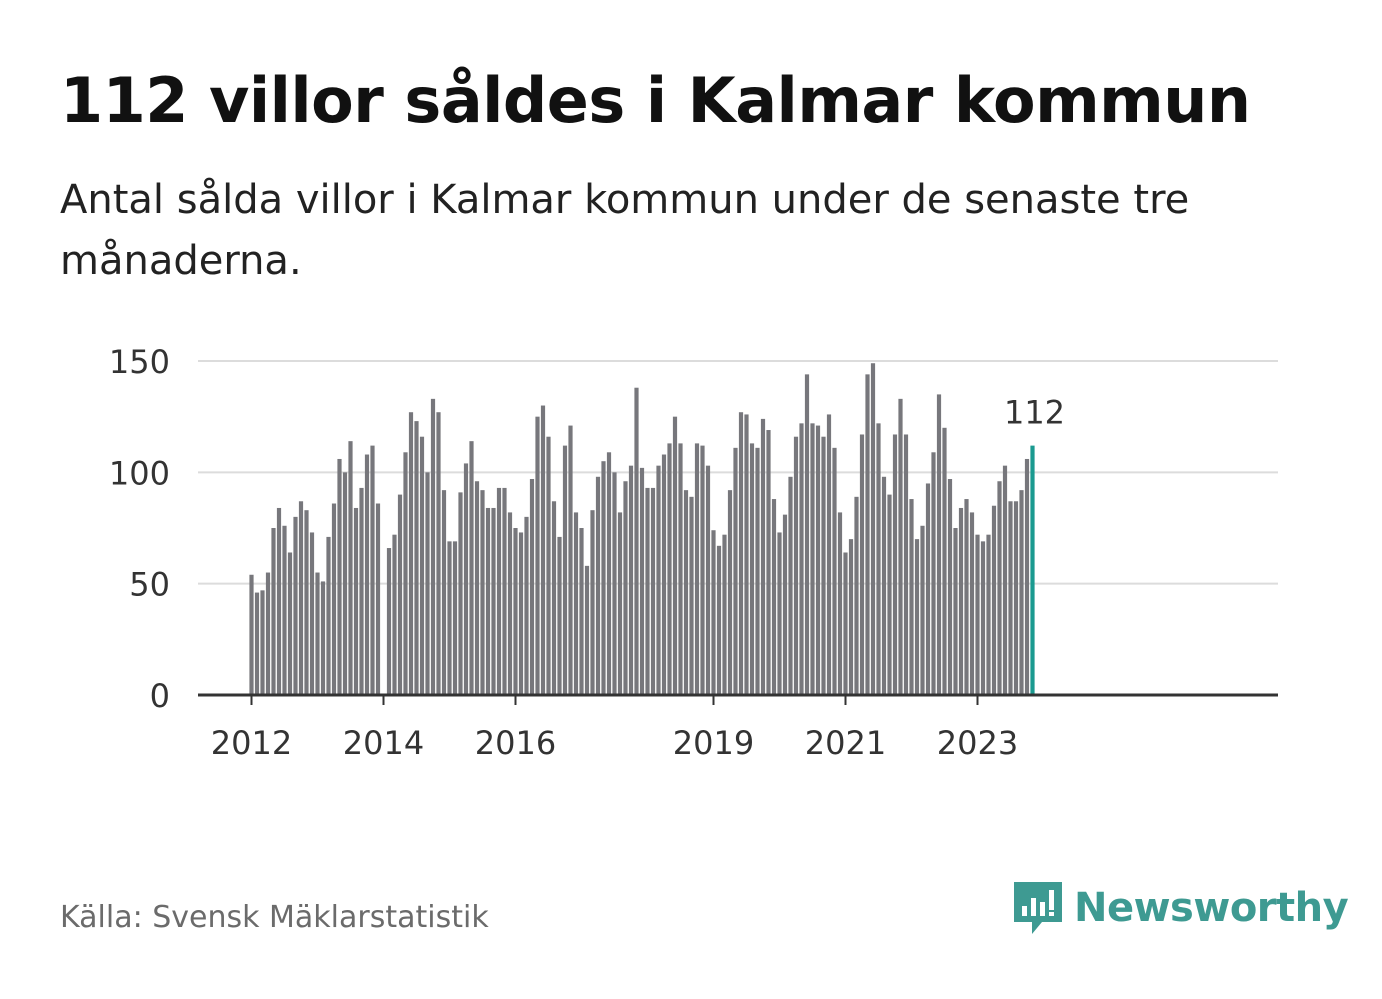 The image size is (1382, 999). I want to click on newsworthy-logo-icon, so click(1038, 908).